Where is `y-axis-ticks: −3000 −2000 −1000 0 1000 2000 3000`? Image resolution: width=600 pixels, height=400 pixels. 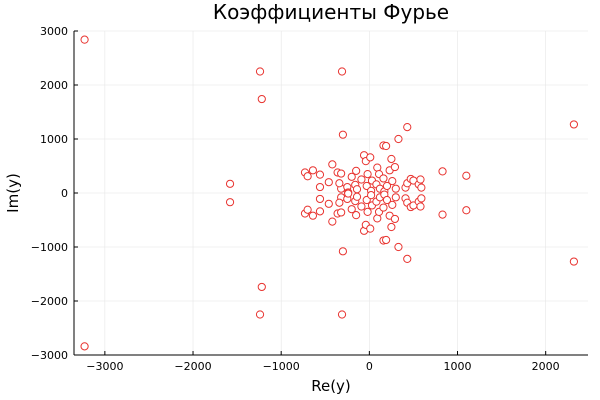
y-axis-ticks: −3000 −2000 −1000 0 1000 2000 3000 is located at coordinates (54, 193).